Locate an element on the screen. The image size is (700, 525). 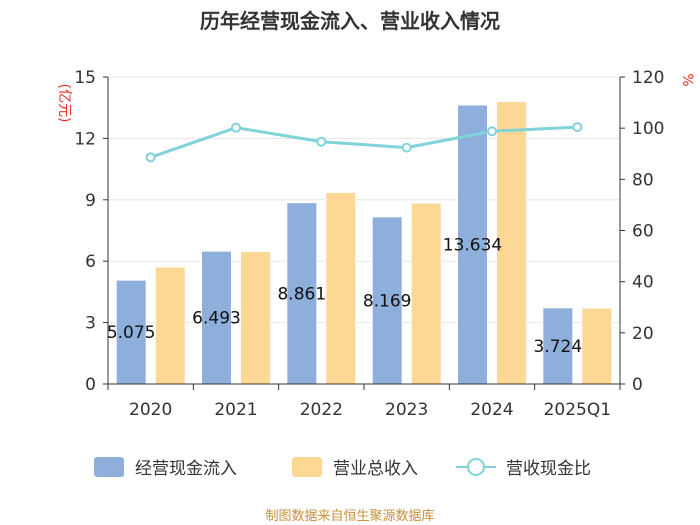
legend-swatch-cash-inflow is located at coordinates (109, 467).